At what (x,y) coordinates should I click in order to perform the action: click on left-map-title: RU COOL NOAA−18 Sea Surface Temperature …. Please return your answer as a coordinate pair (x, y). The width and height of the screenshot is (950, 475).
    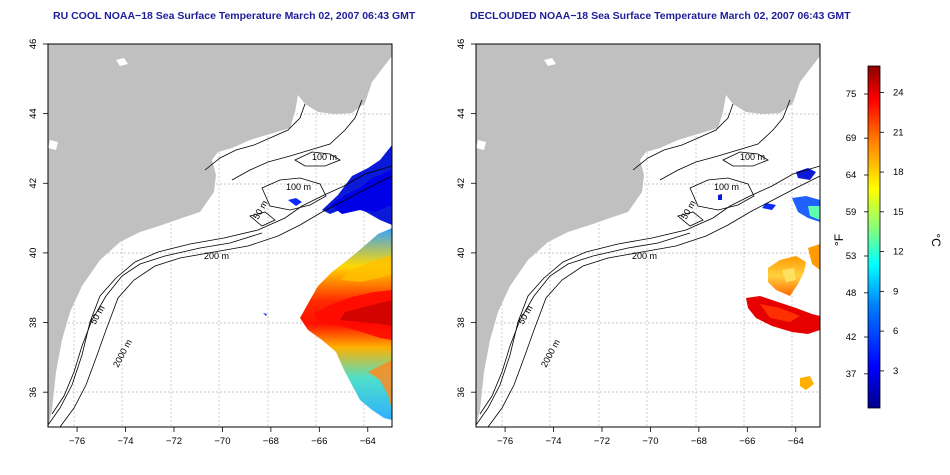
    Looking at the image, I should click on (234, 16).